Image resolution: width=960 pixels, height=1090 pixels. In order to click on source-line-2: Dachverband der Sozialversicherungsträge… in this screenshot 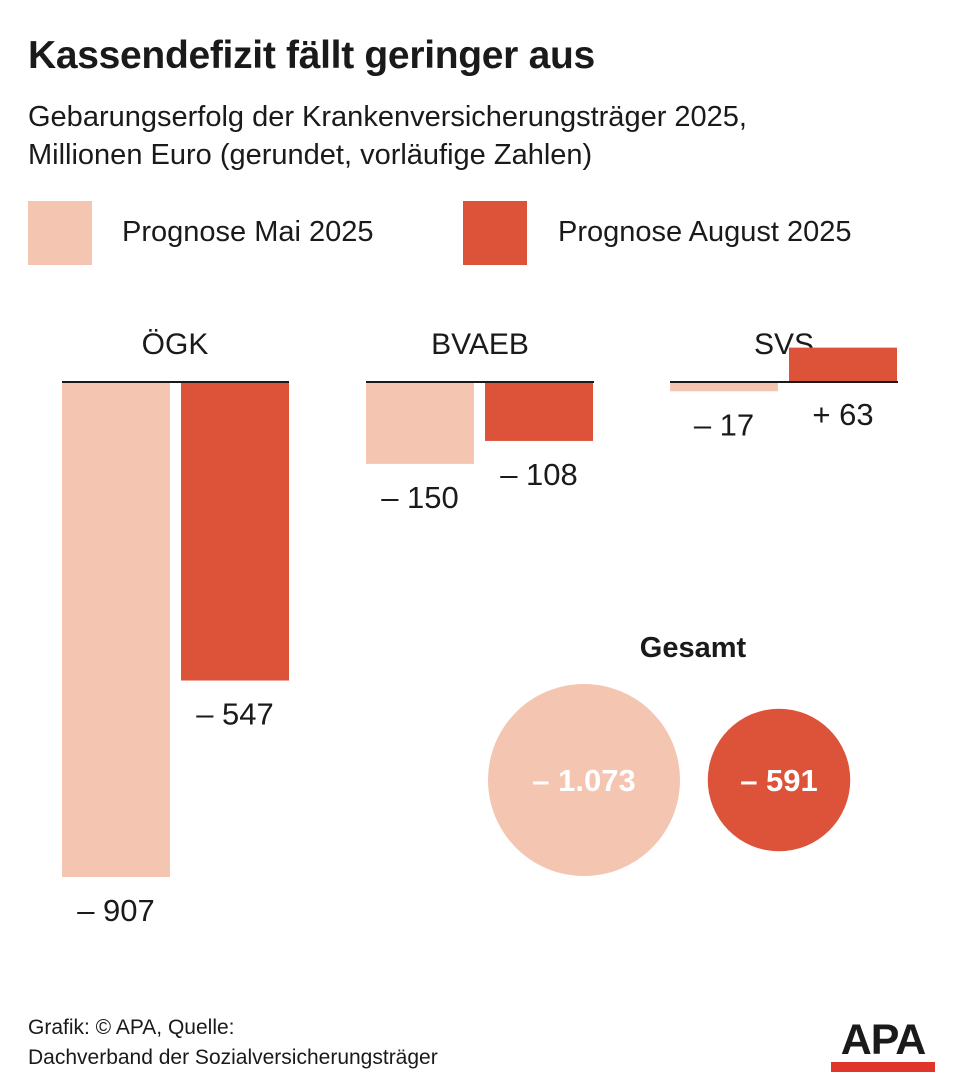, I will do `click(233, 1057)`.